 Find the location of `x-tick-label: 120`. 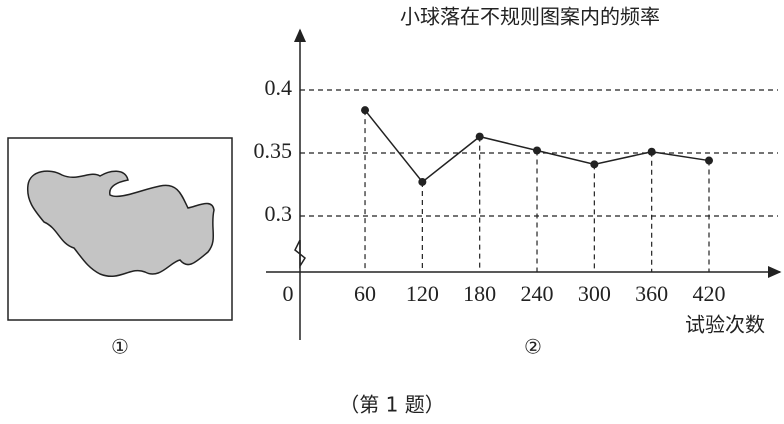

x-tick-label: 120 is located at coordinates (422, 293).